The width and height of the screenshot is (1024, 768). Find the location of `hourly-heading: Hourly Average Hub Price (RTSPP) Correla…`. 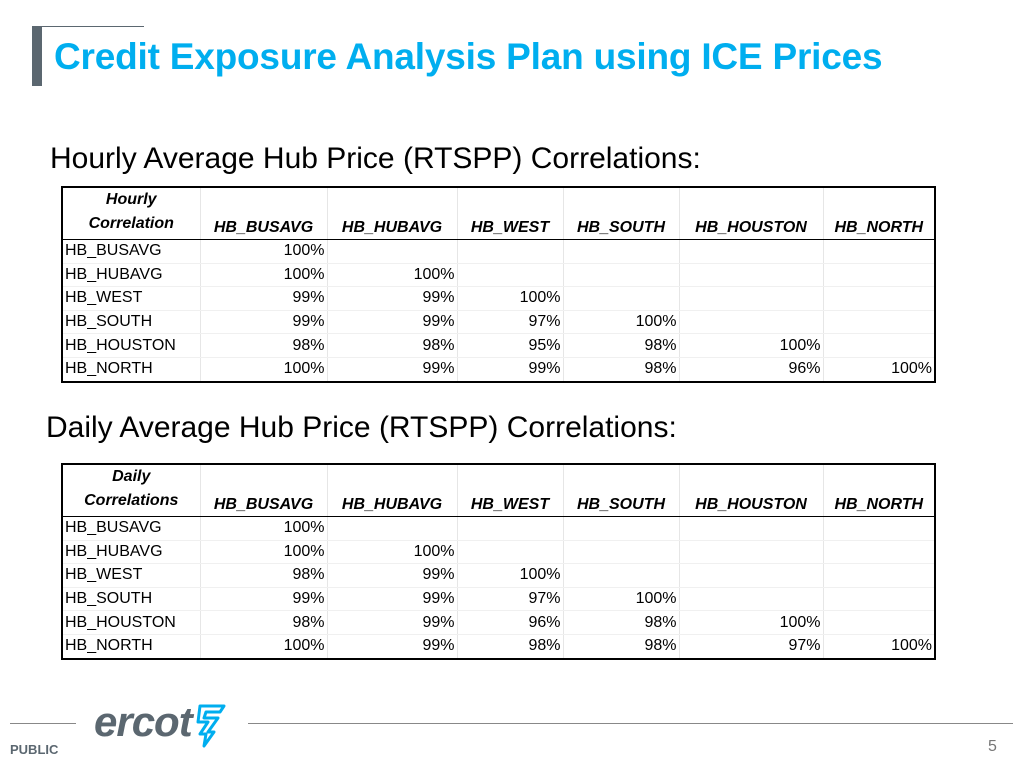

hourly-heading: Hourly Average Hub Price (RTSPP) Correla… is located at coordinates (375, 158).